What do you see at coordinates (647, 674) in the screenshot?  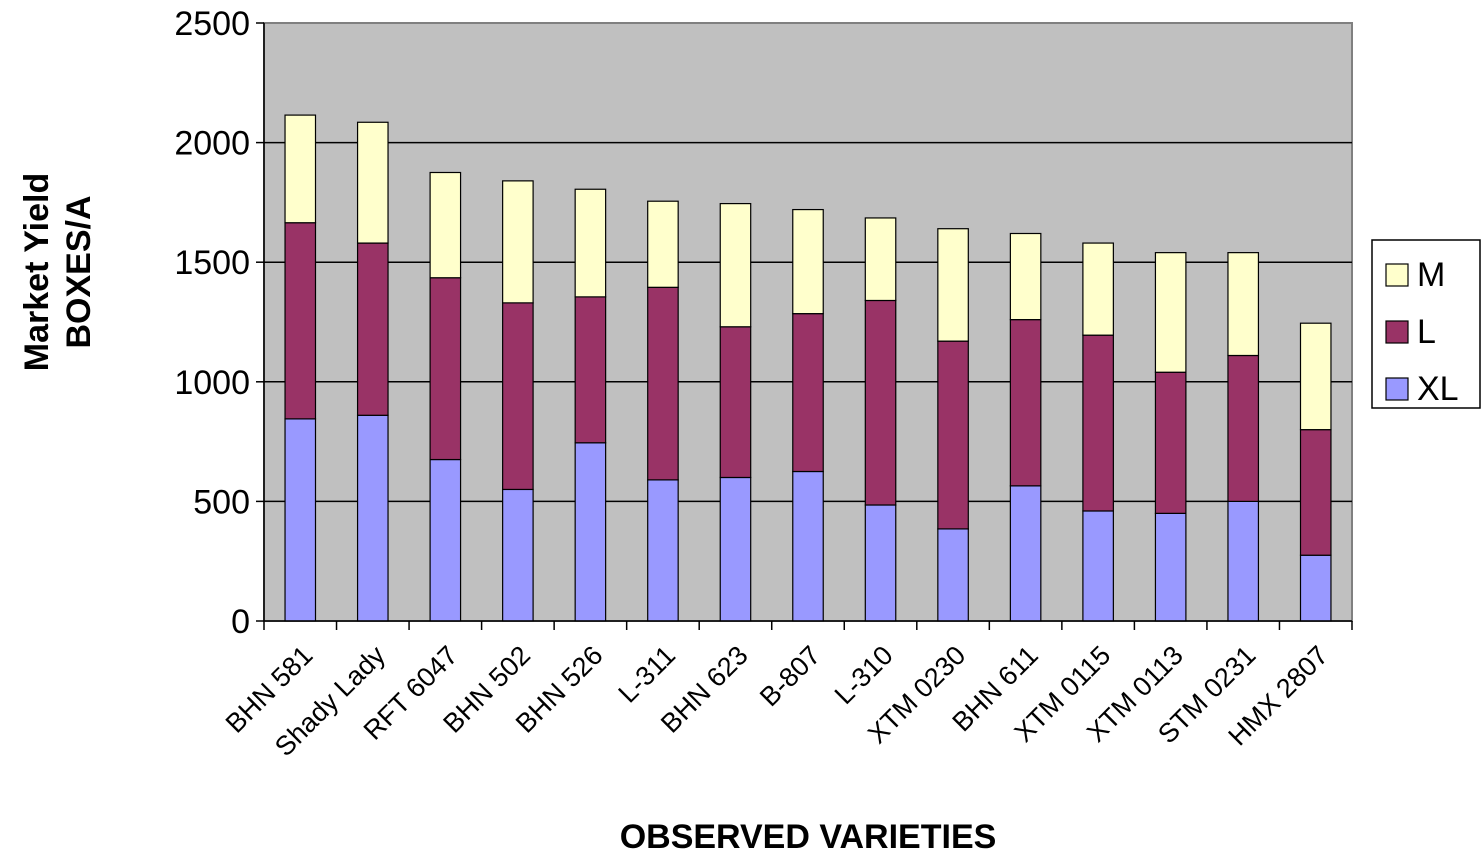 I see `x-tick-label: L-311` at bounding box center [647, 674].